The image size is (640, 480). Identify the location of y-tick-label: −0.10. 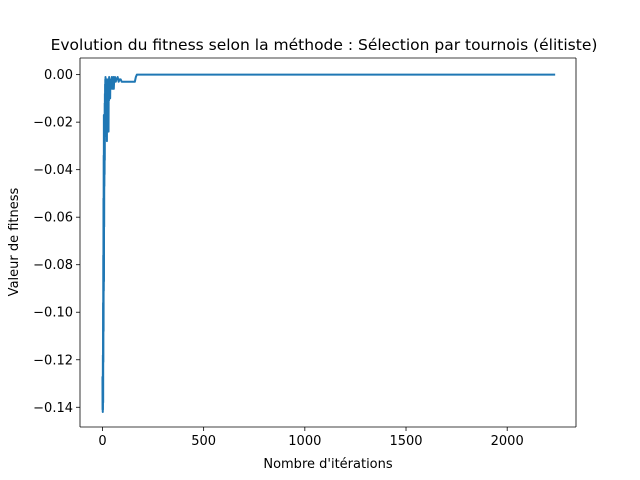
(53, 313).